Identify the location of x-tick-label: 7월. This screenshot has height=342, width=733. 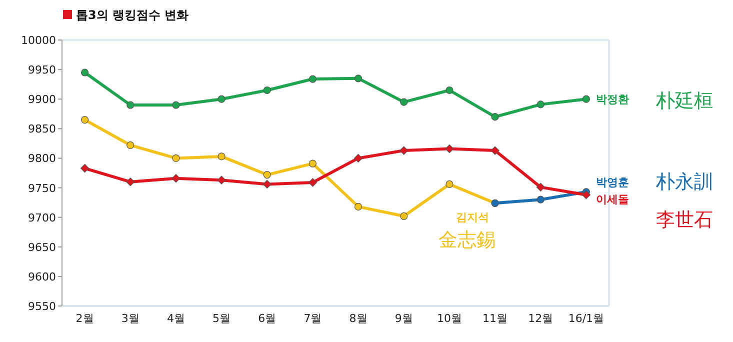
(313, 318).